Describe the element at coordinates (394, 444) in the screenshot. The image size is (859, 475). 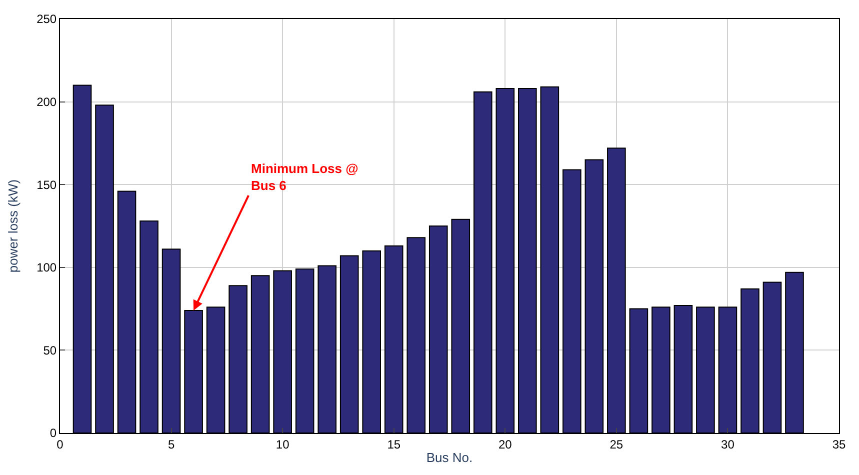
I see `x-tick-label: 15` at that location.